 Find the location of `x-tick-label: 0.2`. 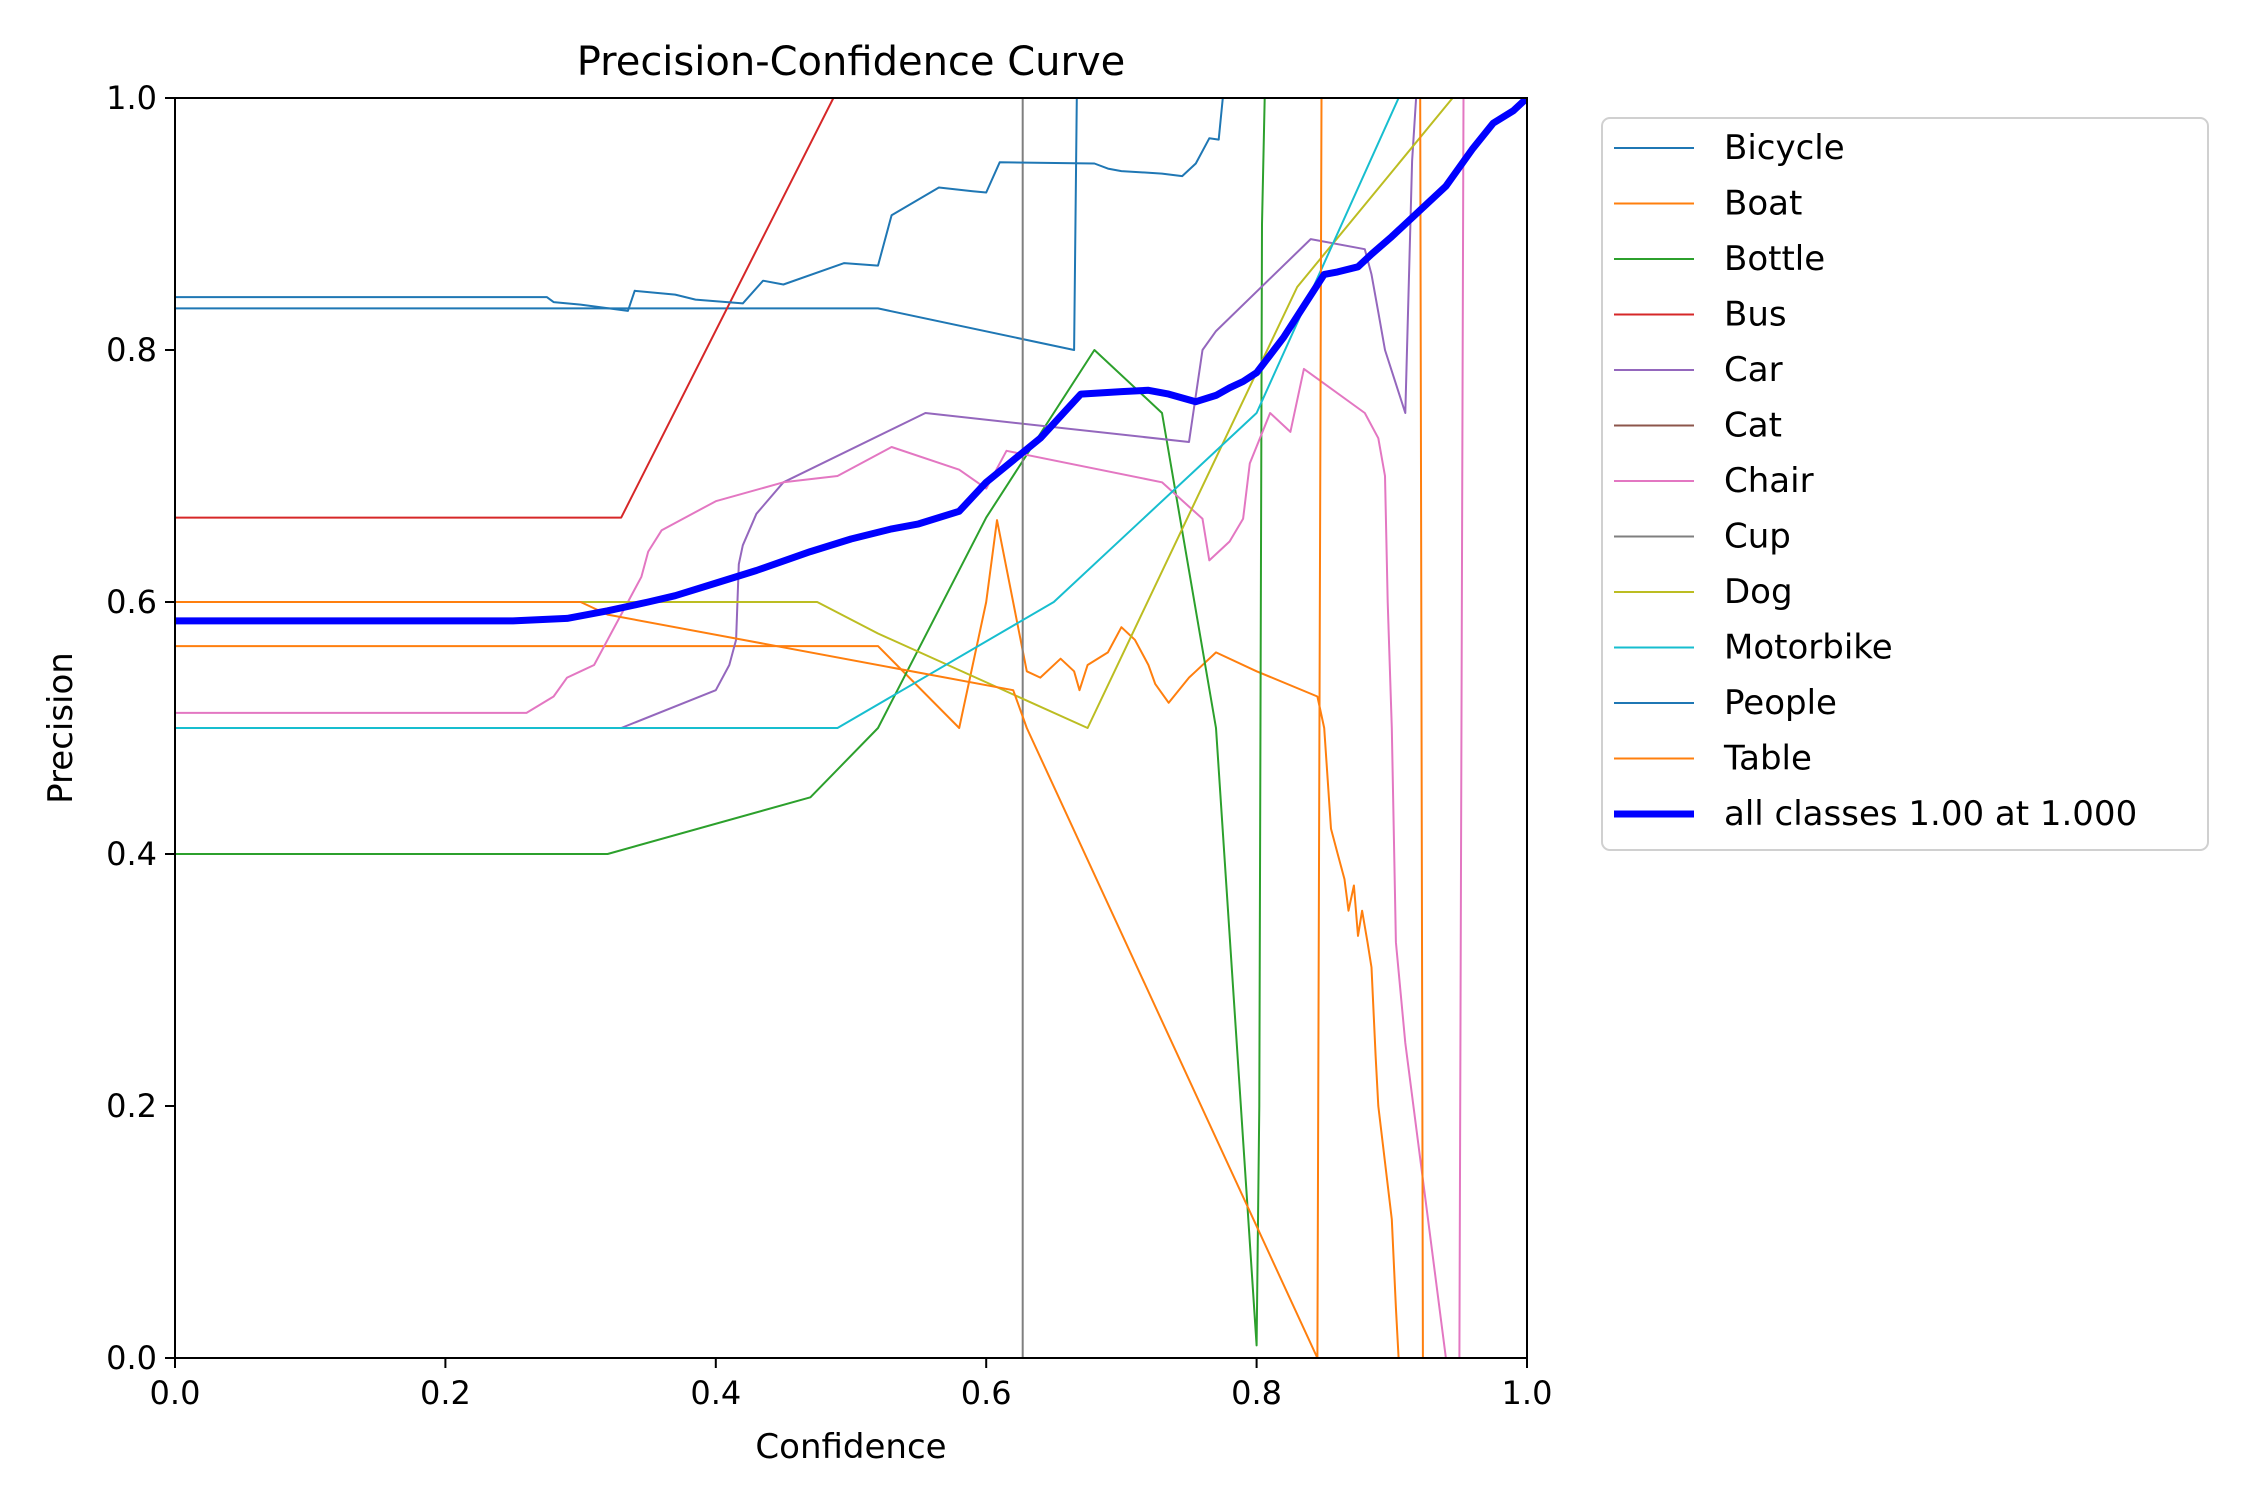

x-tick-label: 0.2 is located at coordinates (445, 1393).